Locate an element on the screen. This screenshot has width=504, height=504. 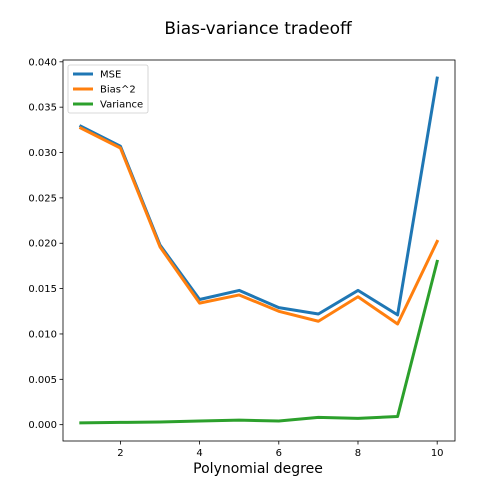
chart-title: Bias-variance tradeoff is located at coordinates (258, 29).